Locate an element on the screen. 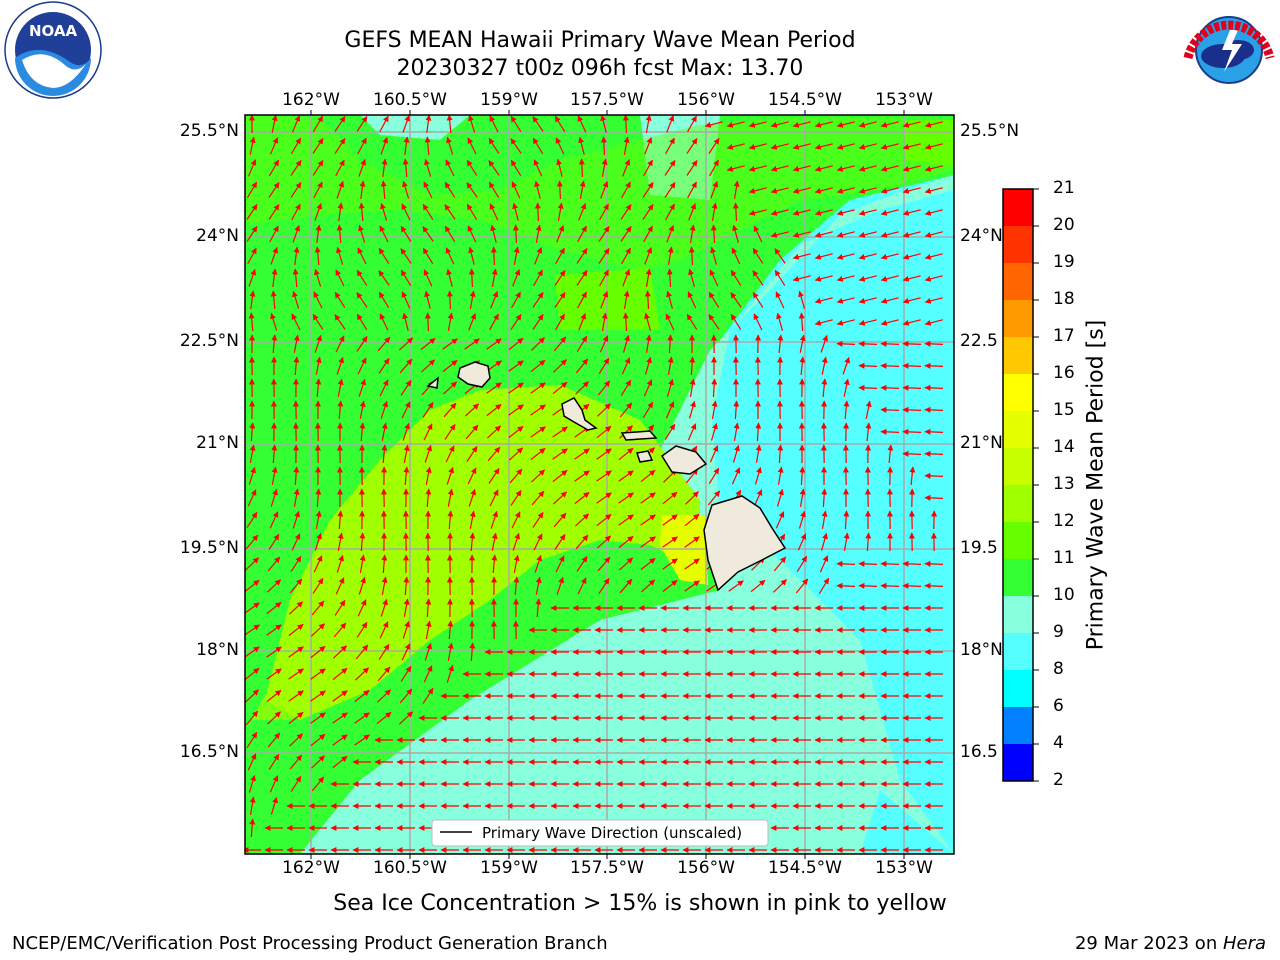  lat-label-left: 18°N is located at coordinates (217, 650).